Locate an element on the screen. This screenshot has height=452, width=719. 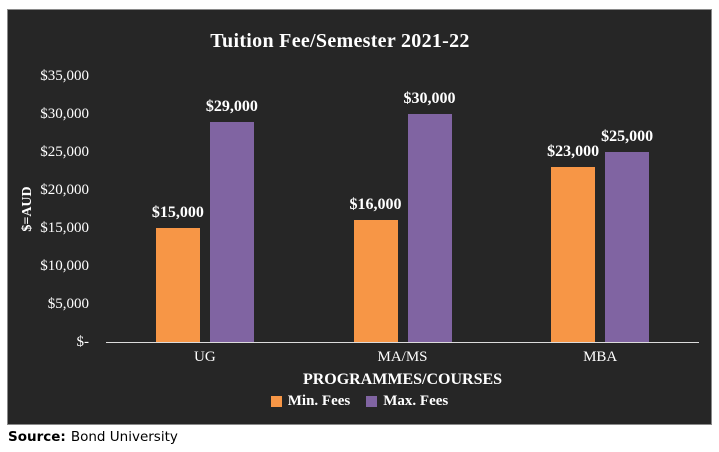
y-tick-15-000: $15,000 is located at coordinates (64, 228).